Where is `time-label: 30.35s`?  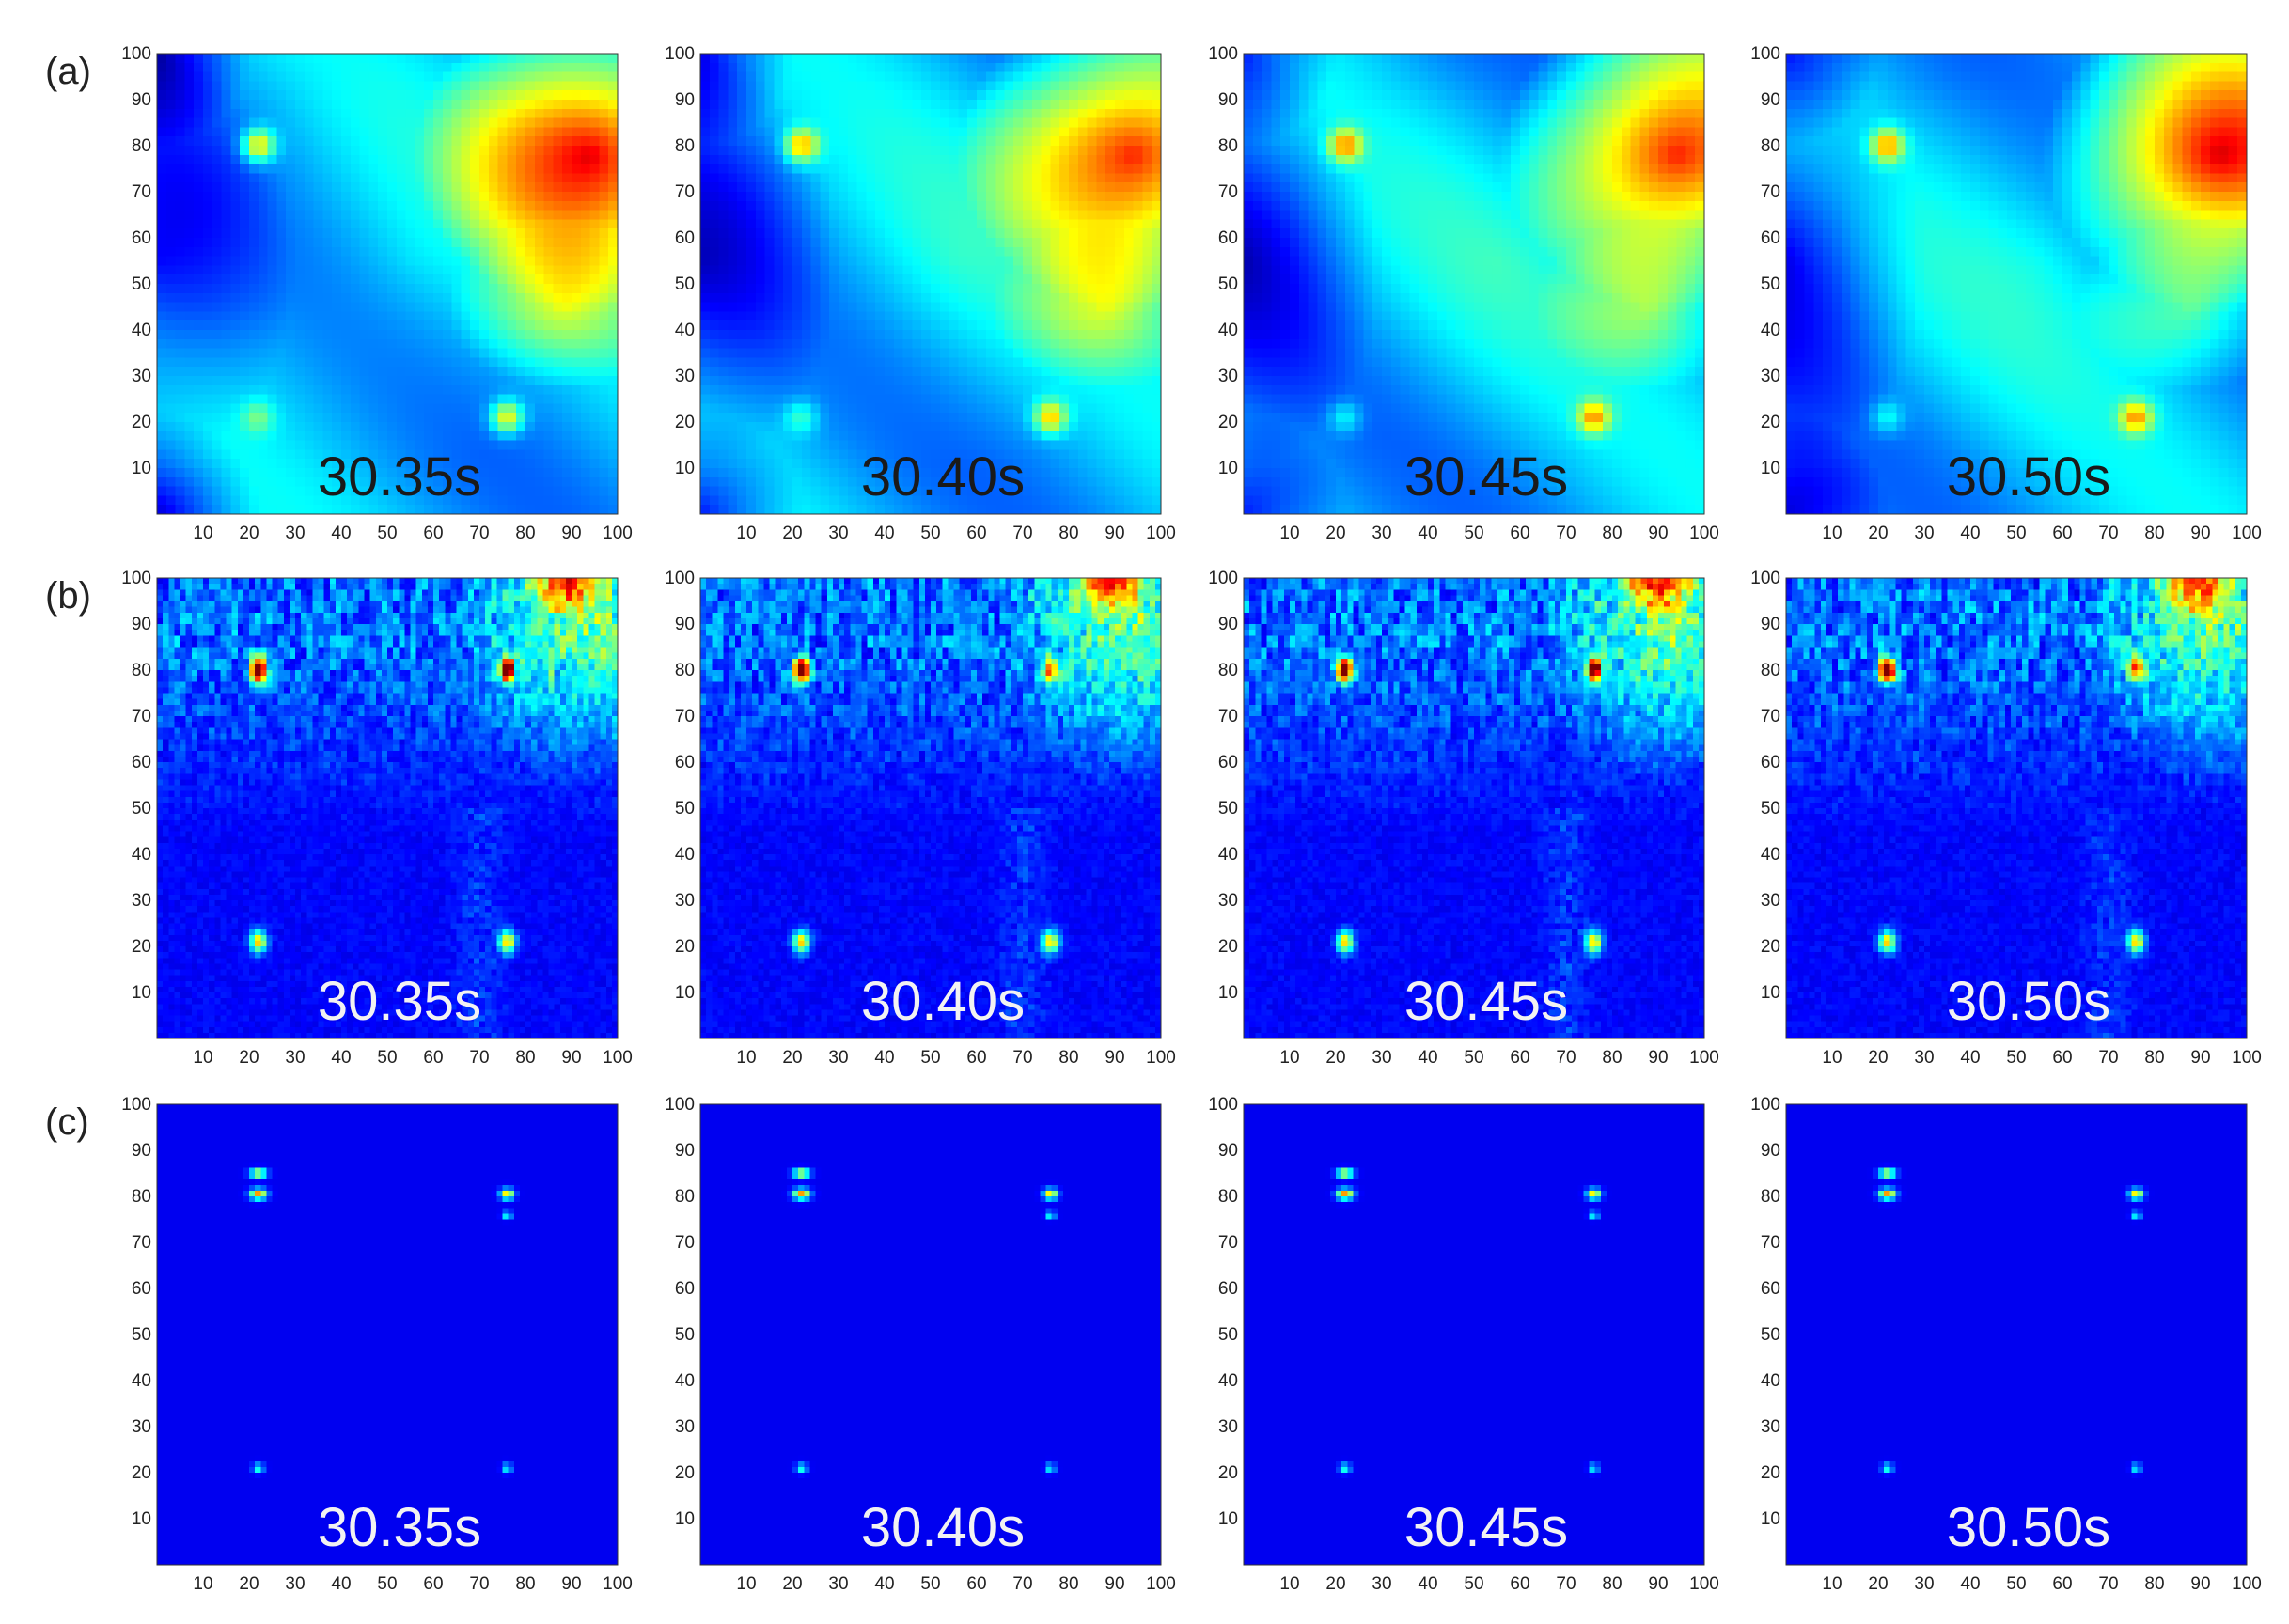 time-label: 30.35s is located at coordinates (399, 1527).